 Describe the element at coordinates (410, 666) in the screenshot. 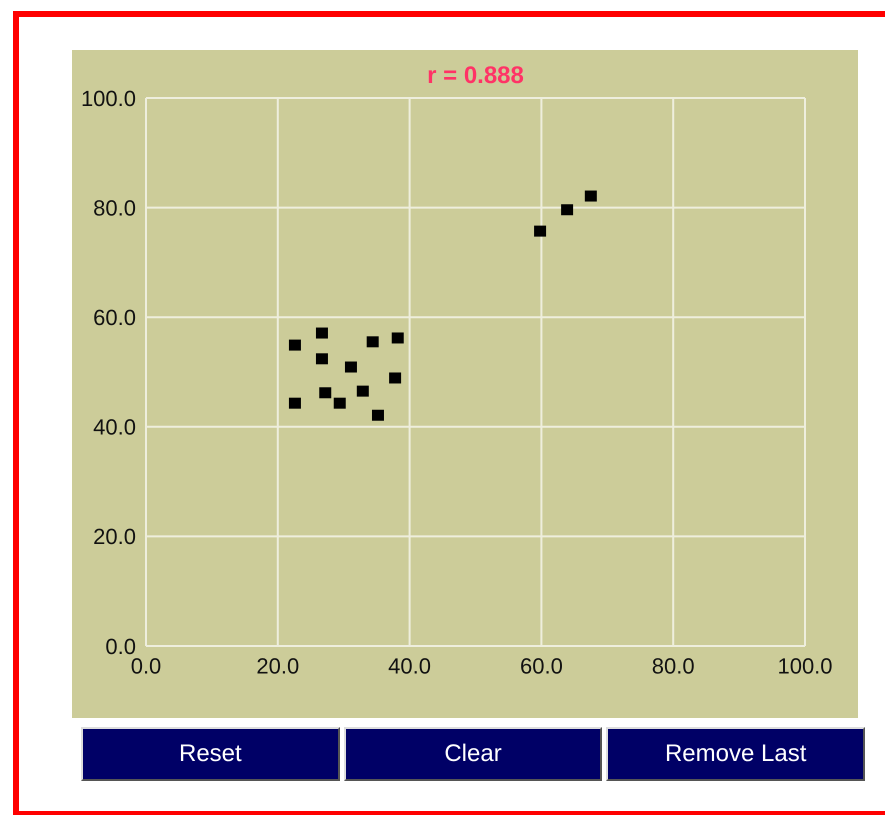

I see `x-tick-label: 40.0` at that location.